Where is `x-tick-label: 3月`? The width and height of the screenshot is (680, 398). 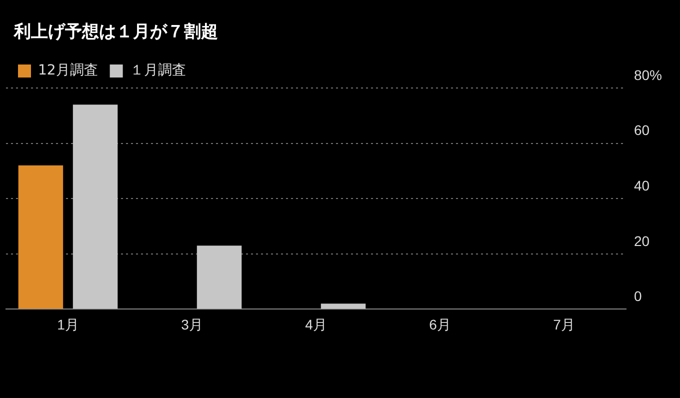
x-tick-label: 3月 is located at coordinates (192, 324).